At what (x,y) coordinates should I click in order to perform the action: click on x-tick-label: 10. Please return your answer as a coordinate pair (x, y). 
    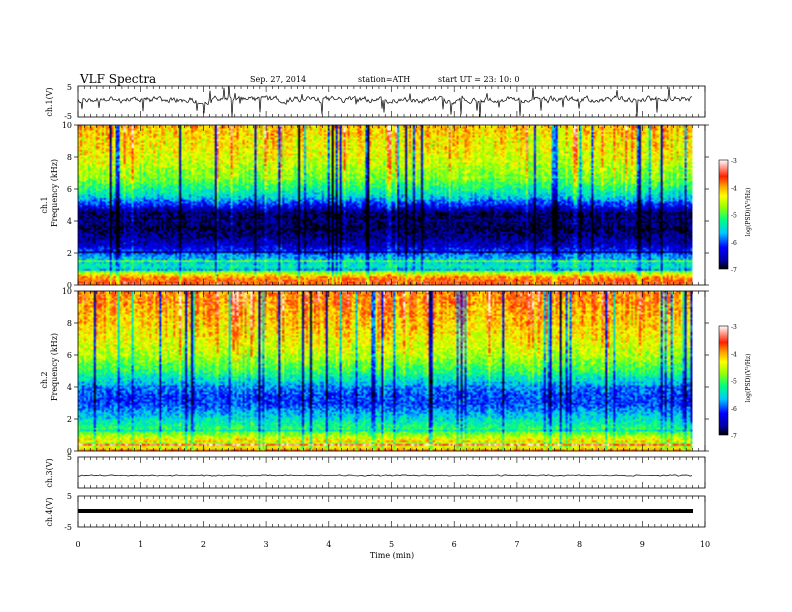
    Looking at the image, I should click on (705, 544).